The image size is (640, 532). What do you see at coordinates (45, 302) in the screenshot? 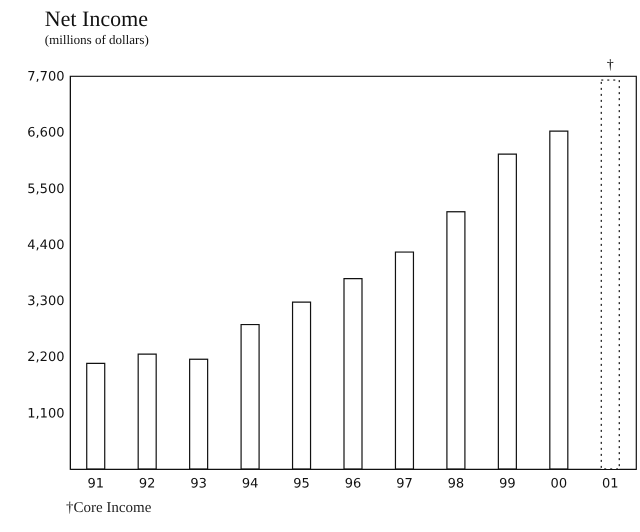
I see `y-tick-label: 3,300` at bounding box center [45, 302].